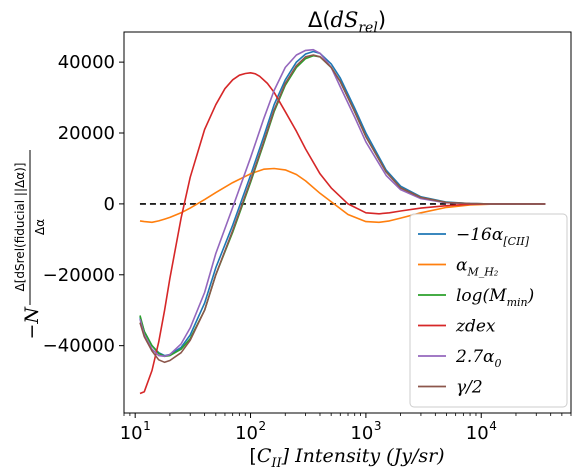  Describe the element at coordinates (378, 426) in the screenshot. I see `x-tick-exponent: 3` at that location.